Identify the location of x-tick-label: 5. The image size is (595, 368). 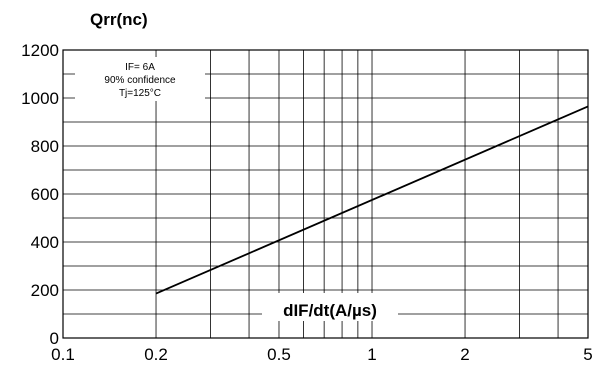
(587, 354).